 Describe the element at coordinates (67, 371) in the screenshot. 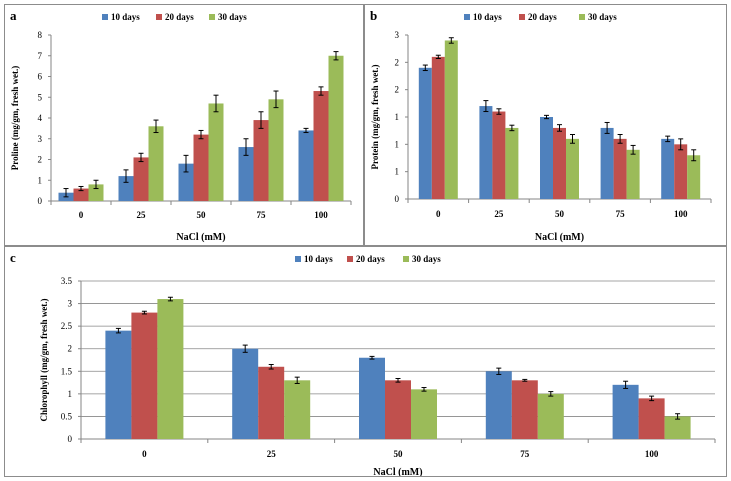

I see `y-tick-label: 1.5` at that location.